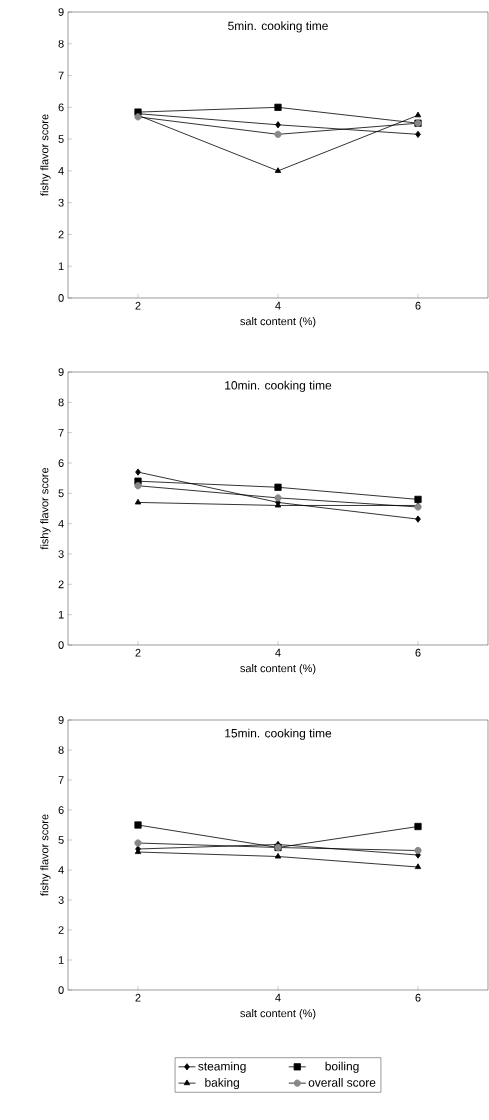 The height and width of the screenshot is (1120, 489). What do you see at coordinates (222, 1083) in the screenshot?
I see `legend-label: baking` at bounding box center [222, 1083].